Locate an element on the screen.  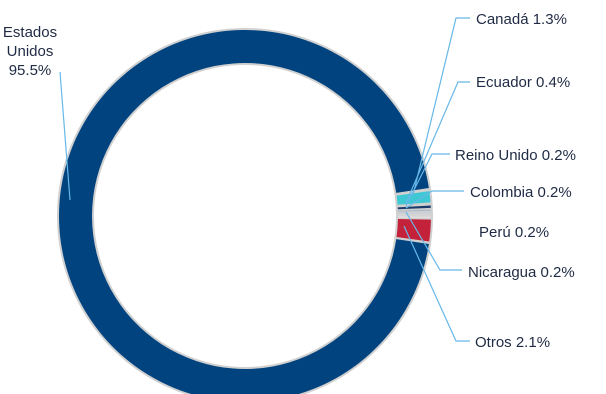
leader-line-colombia is located at coordinates (434, 199).